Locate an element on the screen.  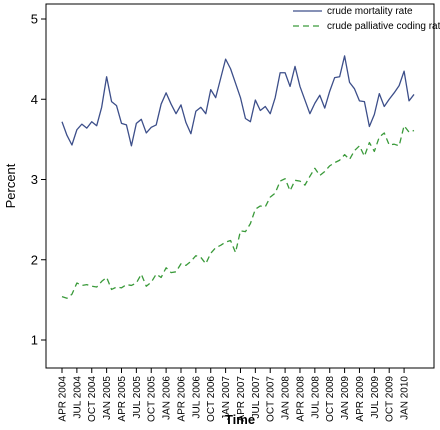
y-tick-label-3: 3 is located at coordinates (34, 179).